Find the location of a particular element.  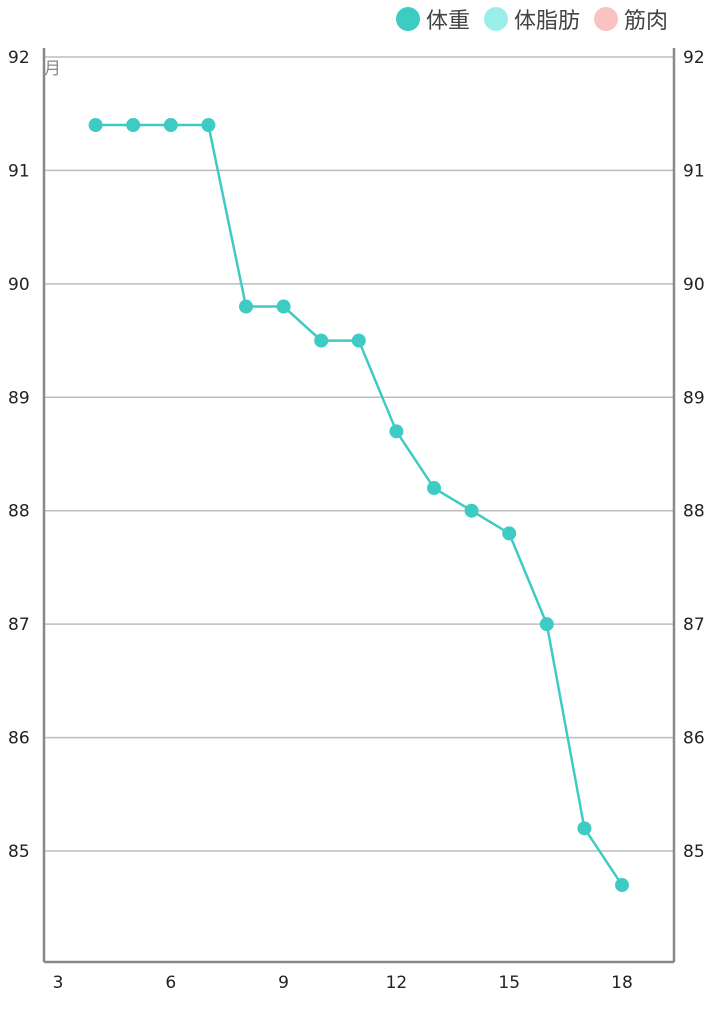

y-tick-left-88: 88 is located at coordinates (19, 512).